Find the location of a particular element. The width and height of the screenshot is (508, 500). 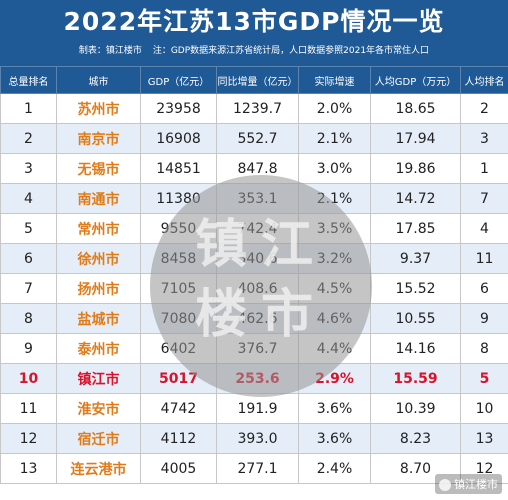

cell-rank: 9 is located at coordinates (28, 348).